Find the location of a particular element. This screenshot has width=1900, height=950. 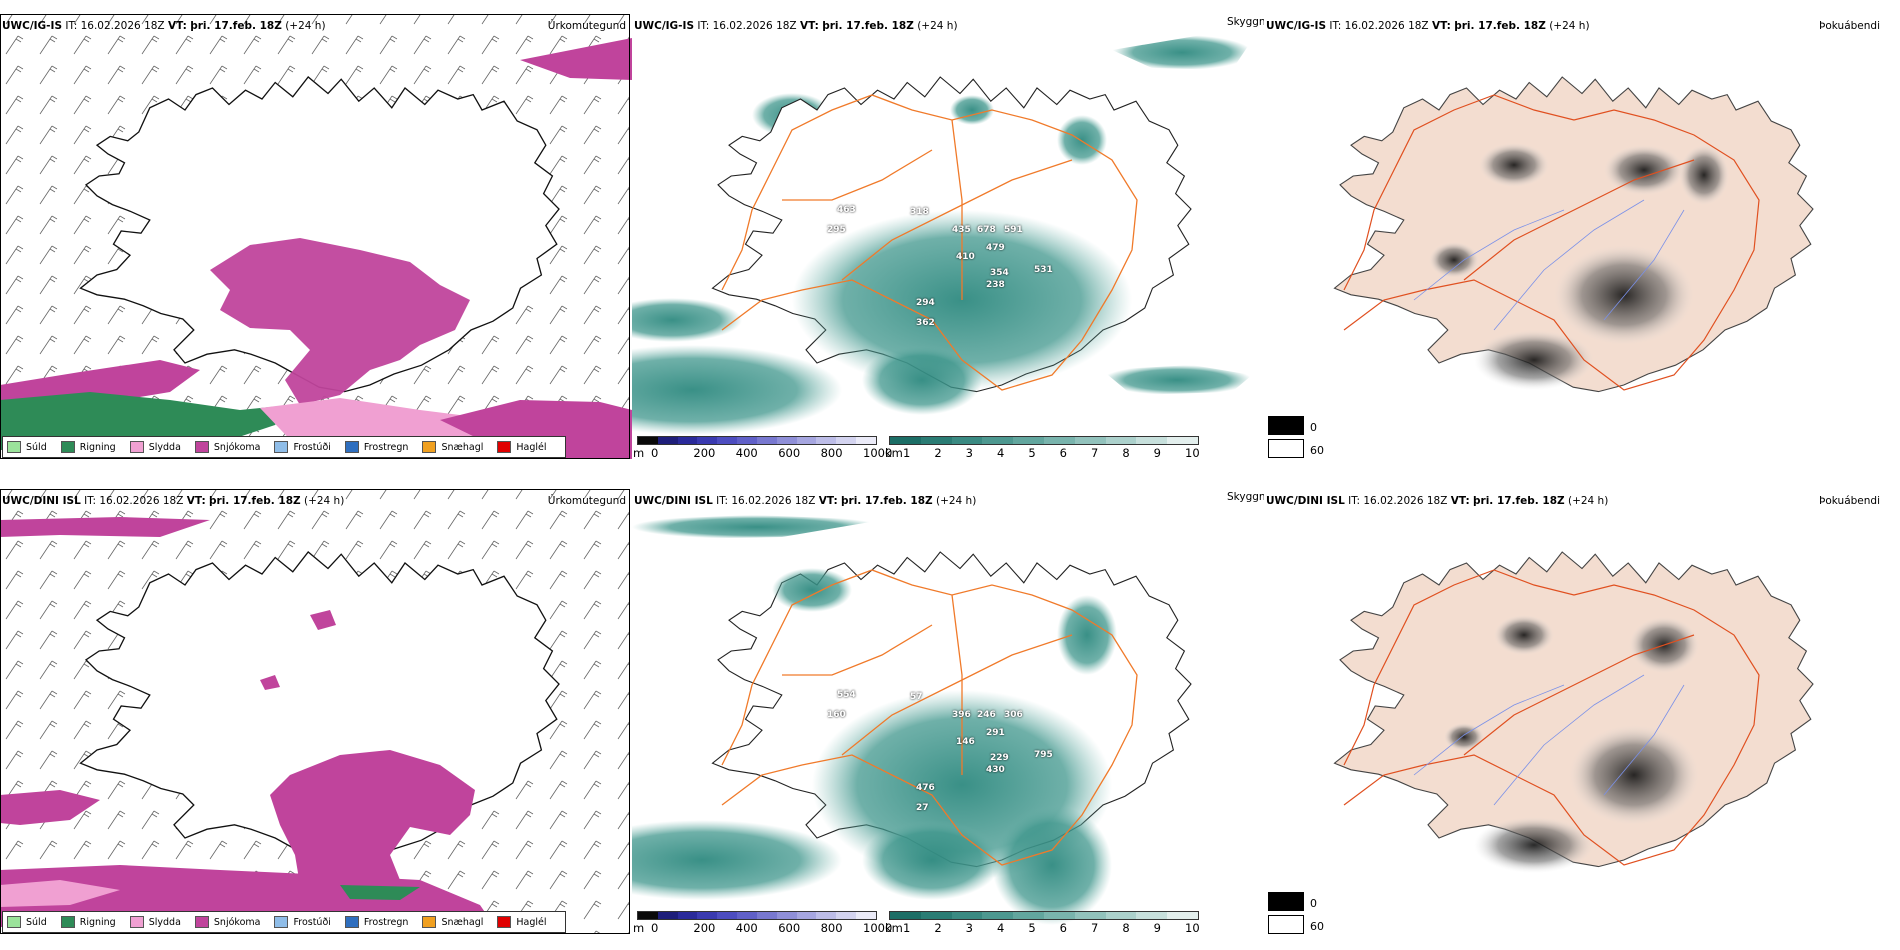

snow-area is located at coordinates (270, 682).